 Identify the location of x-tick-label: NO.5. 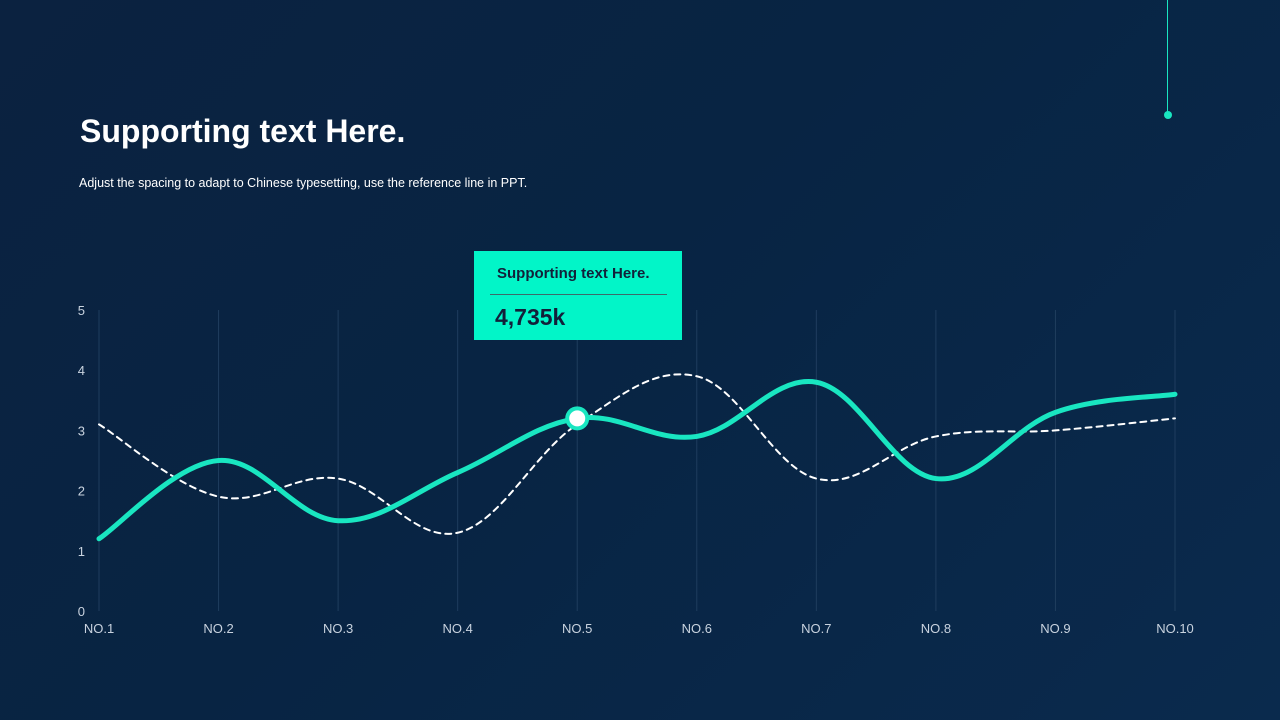
(577, 628).